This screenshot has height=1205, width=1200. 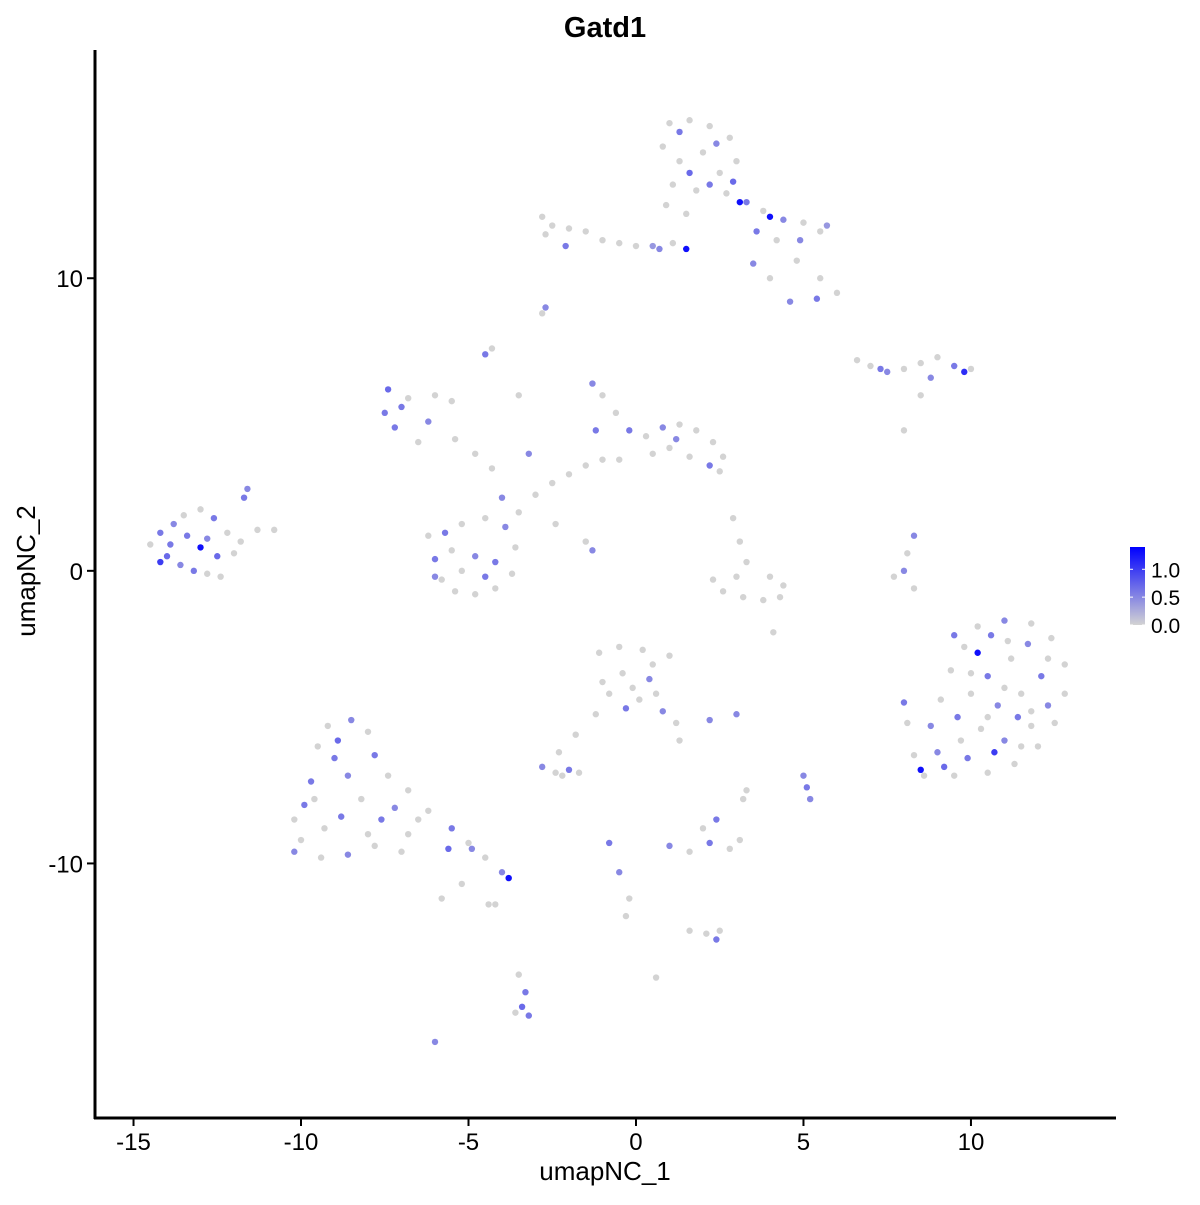 What do you see at coordinates (71, 572) in the screenshot?
I see `y-axis-ticks: 10 0 -10` at bounding box center [71, 572].